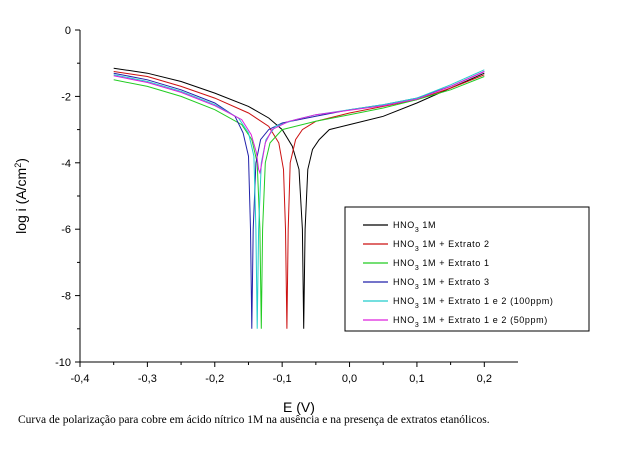  Describe the element at coordinates (68, 31) in the screenshot. I see `y-tick-label: 0` at that location.